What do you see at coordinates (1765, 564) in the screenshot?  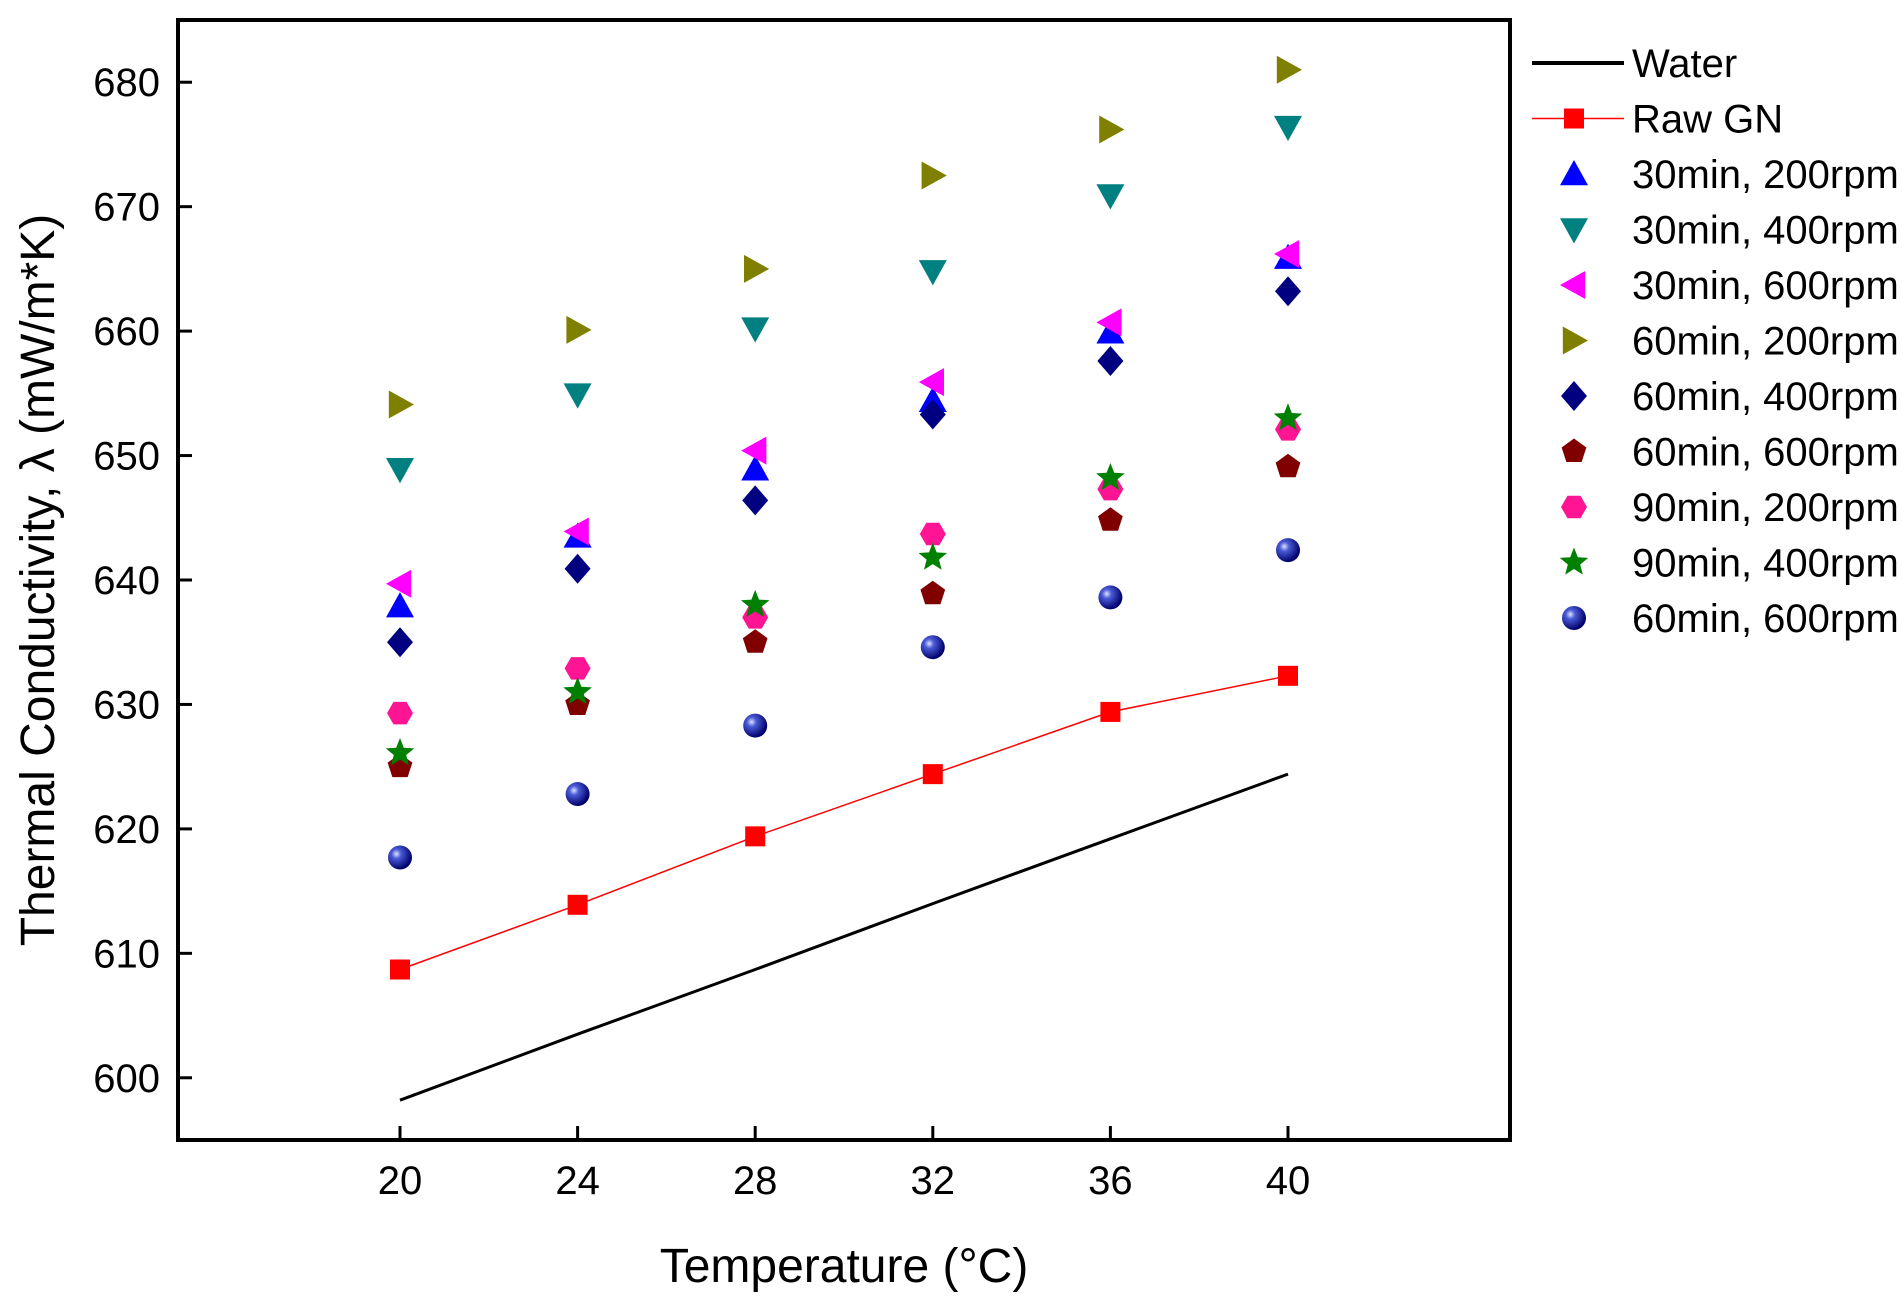 I see `legend-label-9: 90min, 400rpm` at bounding box center [1765, 564].